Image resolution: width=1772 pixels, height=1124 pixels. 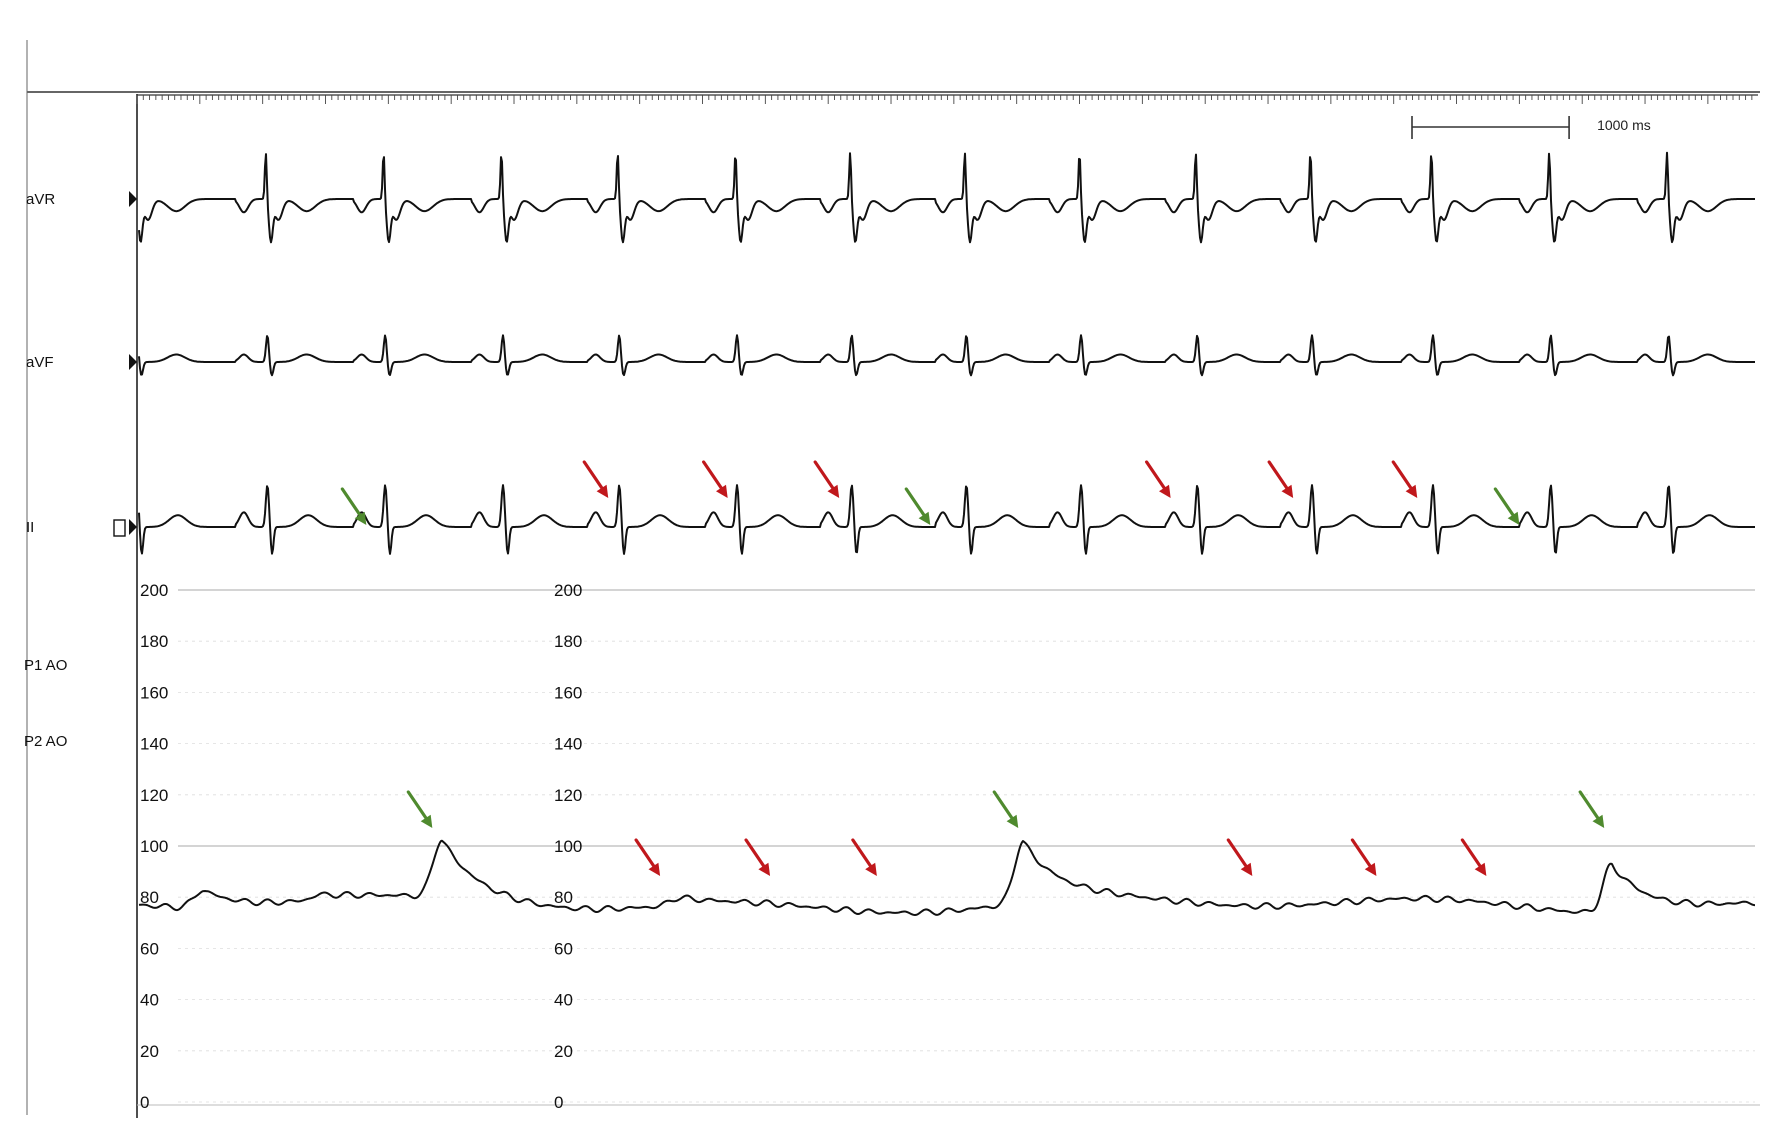 I want to click on y-tick-label-p1-100: 100, so click(x=154, y=846).